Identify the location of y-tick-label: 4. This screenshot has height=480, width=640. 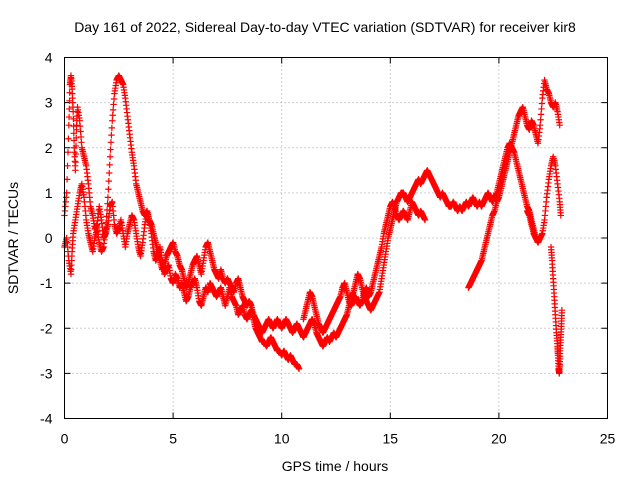
(49, 58).